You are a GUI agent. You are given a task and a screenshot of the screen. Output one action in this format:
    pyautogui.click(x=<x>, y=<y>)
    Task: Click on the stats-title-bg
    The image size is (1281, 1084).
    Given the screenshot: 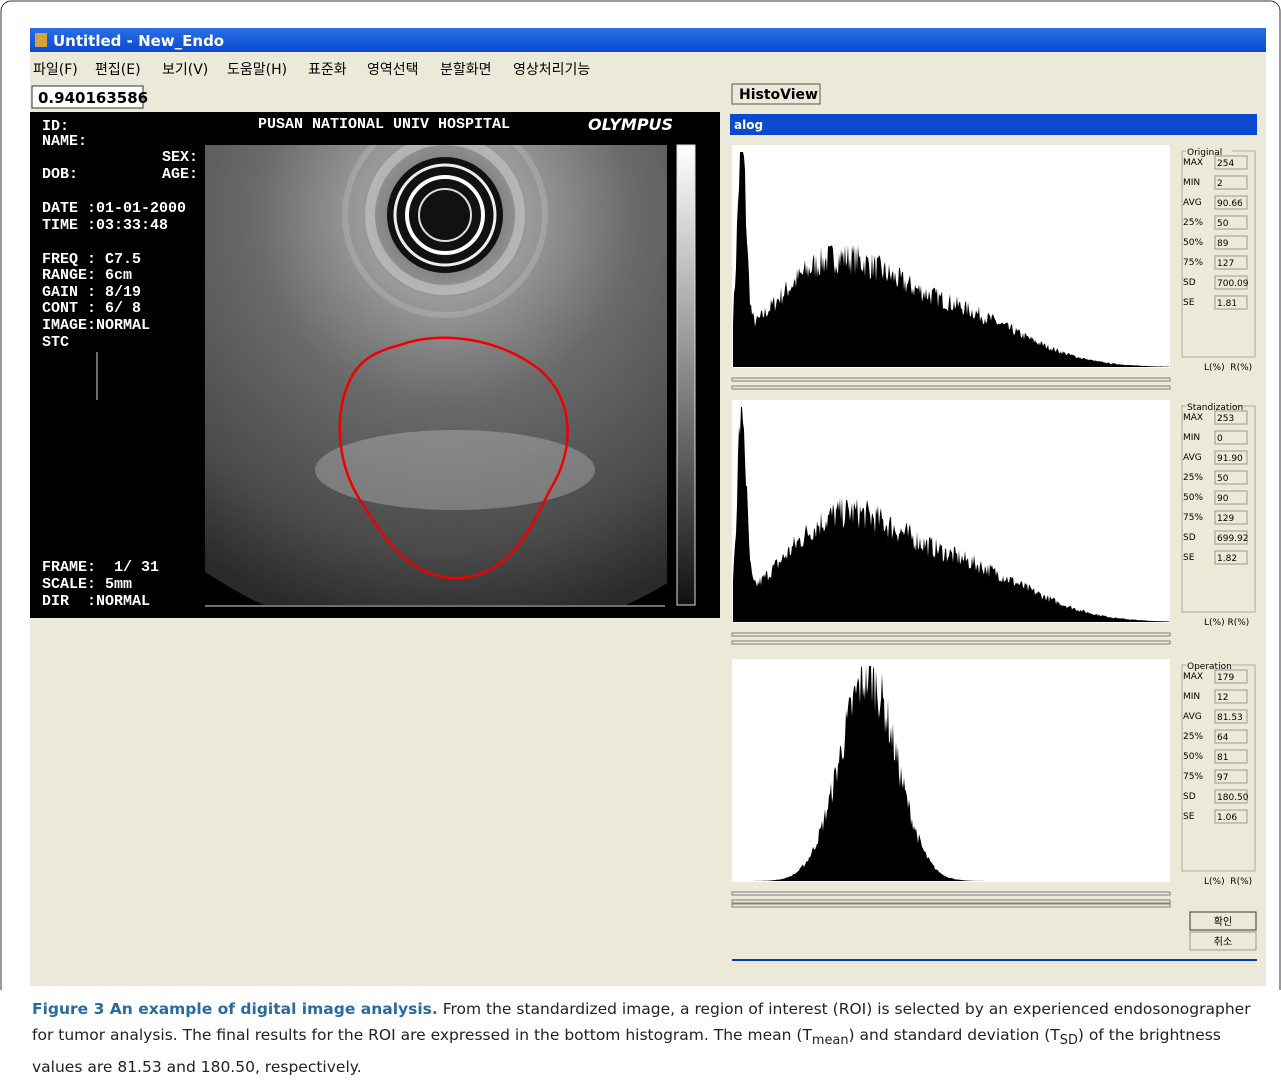 What is the action you would take?
    pyautogui.click(x=1209, y=406)
    